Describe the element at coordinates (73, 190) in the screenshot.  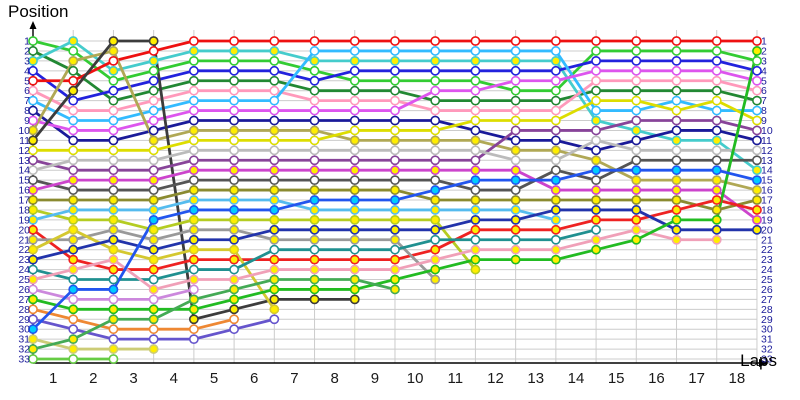
I see `marker-car-darkgray` at that location.